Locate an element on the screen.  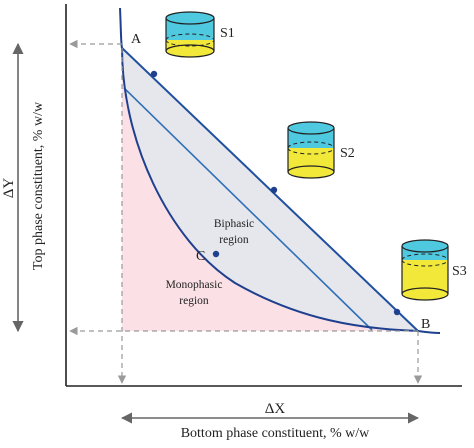
tank-s3-label: S3 is located at coordinates (459, 271).